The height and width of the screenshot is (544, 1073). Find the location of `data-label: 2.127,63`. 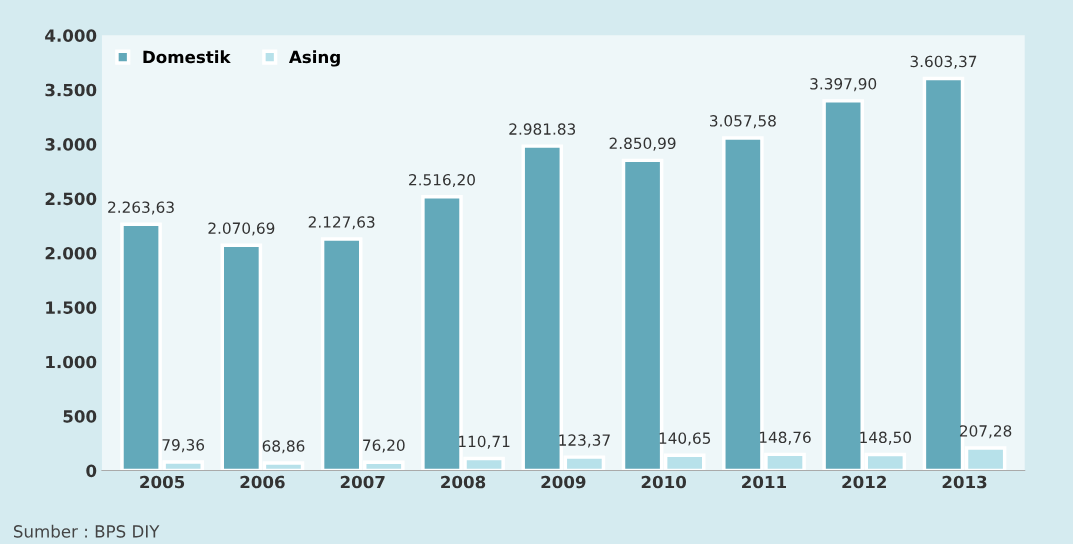

data-label: 2.127,63 is located at coordinates (341, 223).